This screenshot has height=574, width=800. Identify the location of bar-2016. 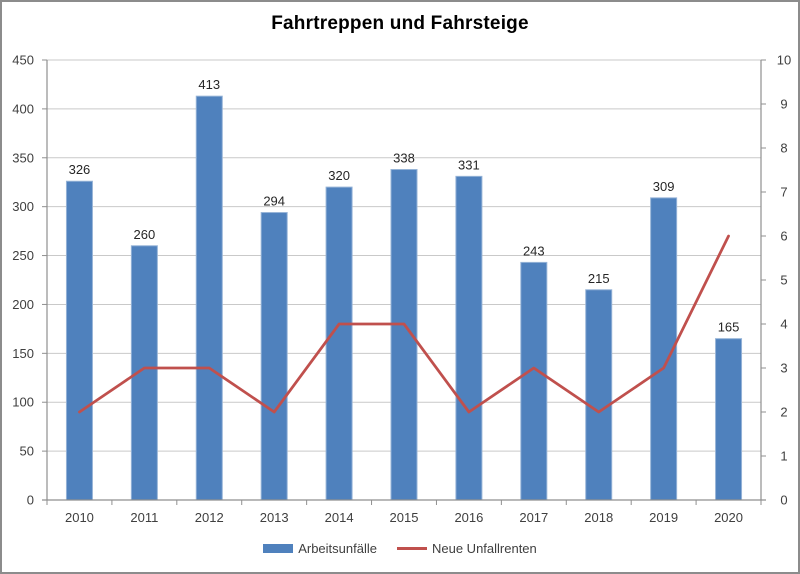
(469, 338).